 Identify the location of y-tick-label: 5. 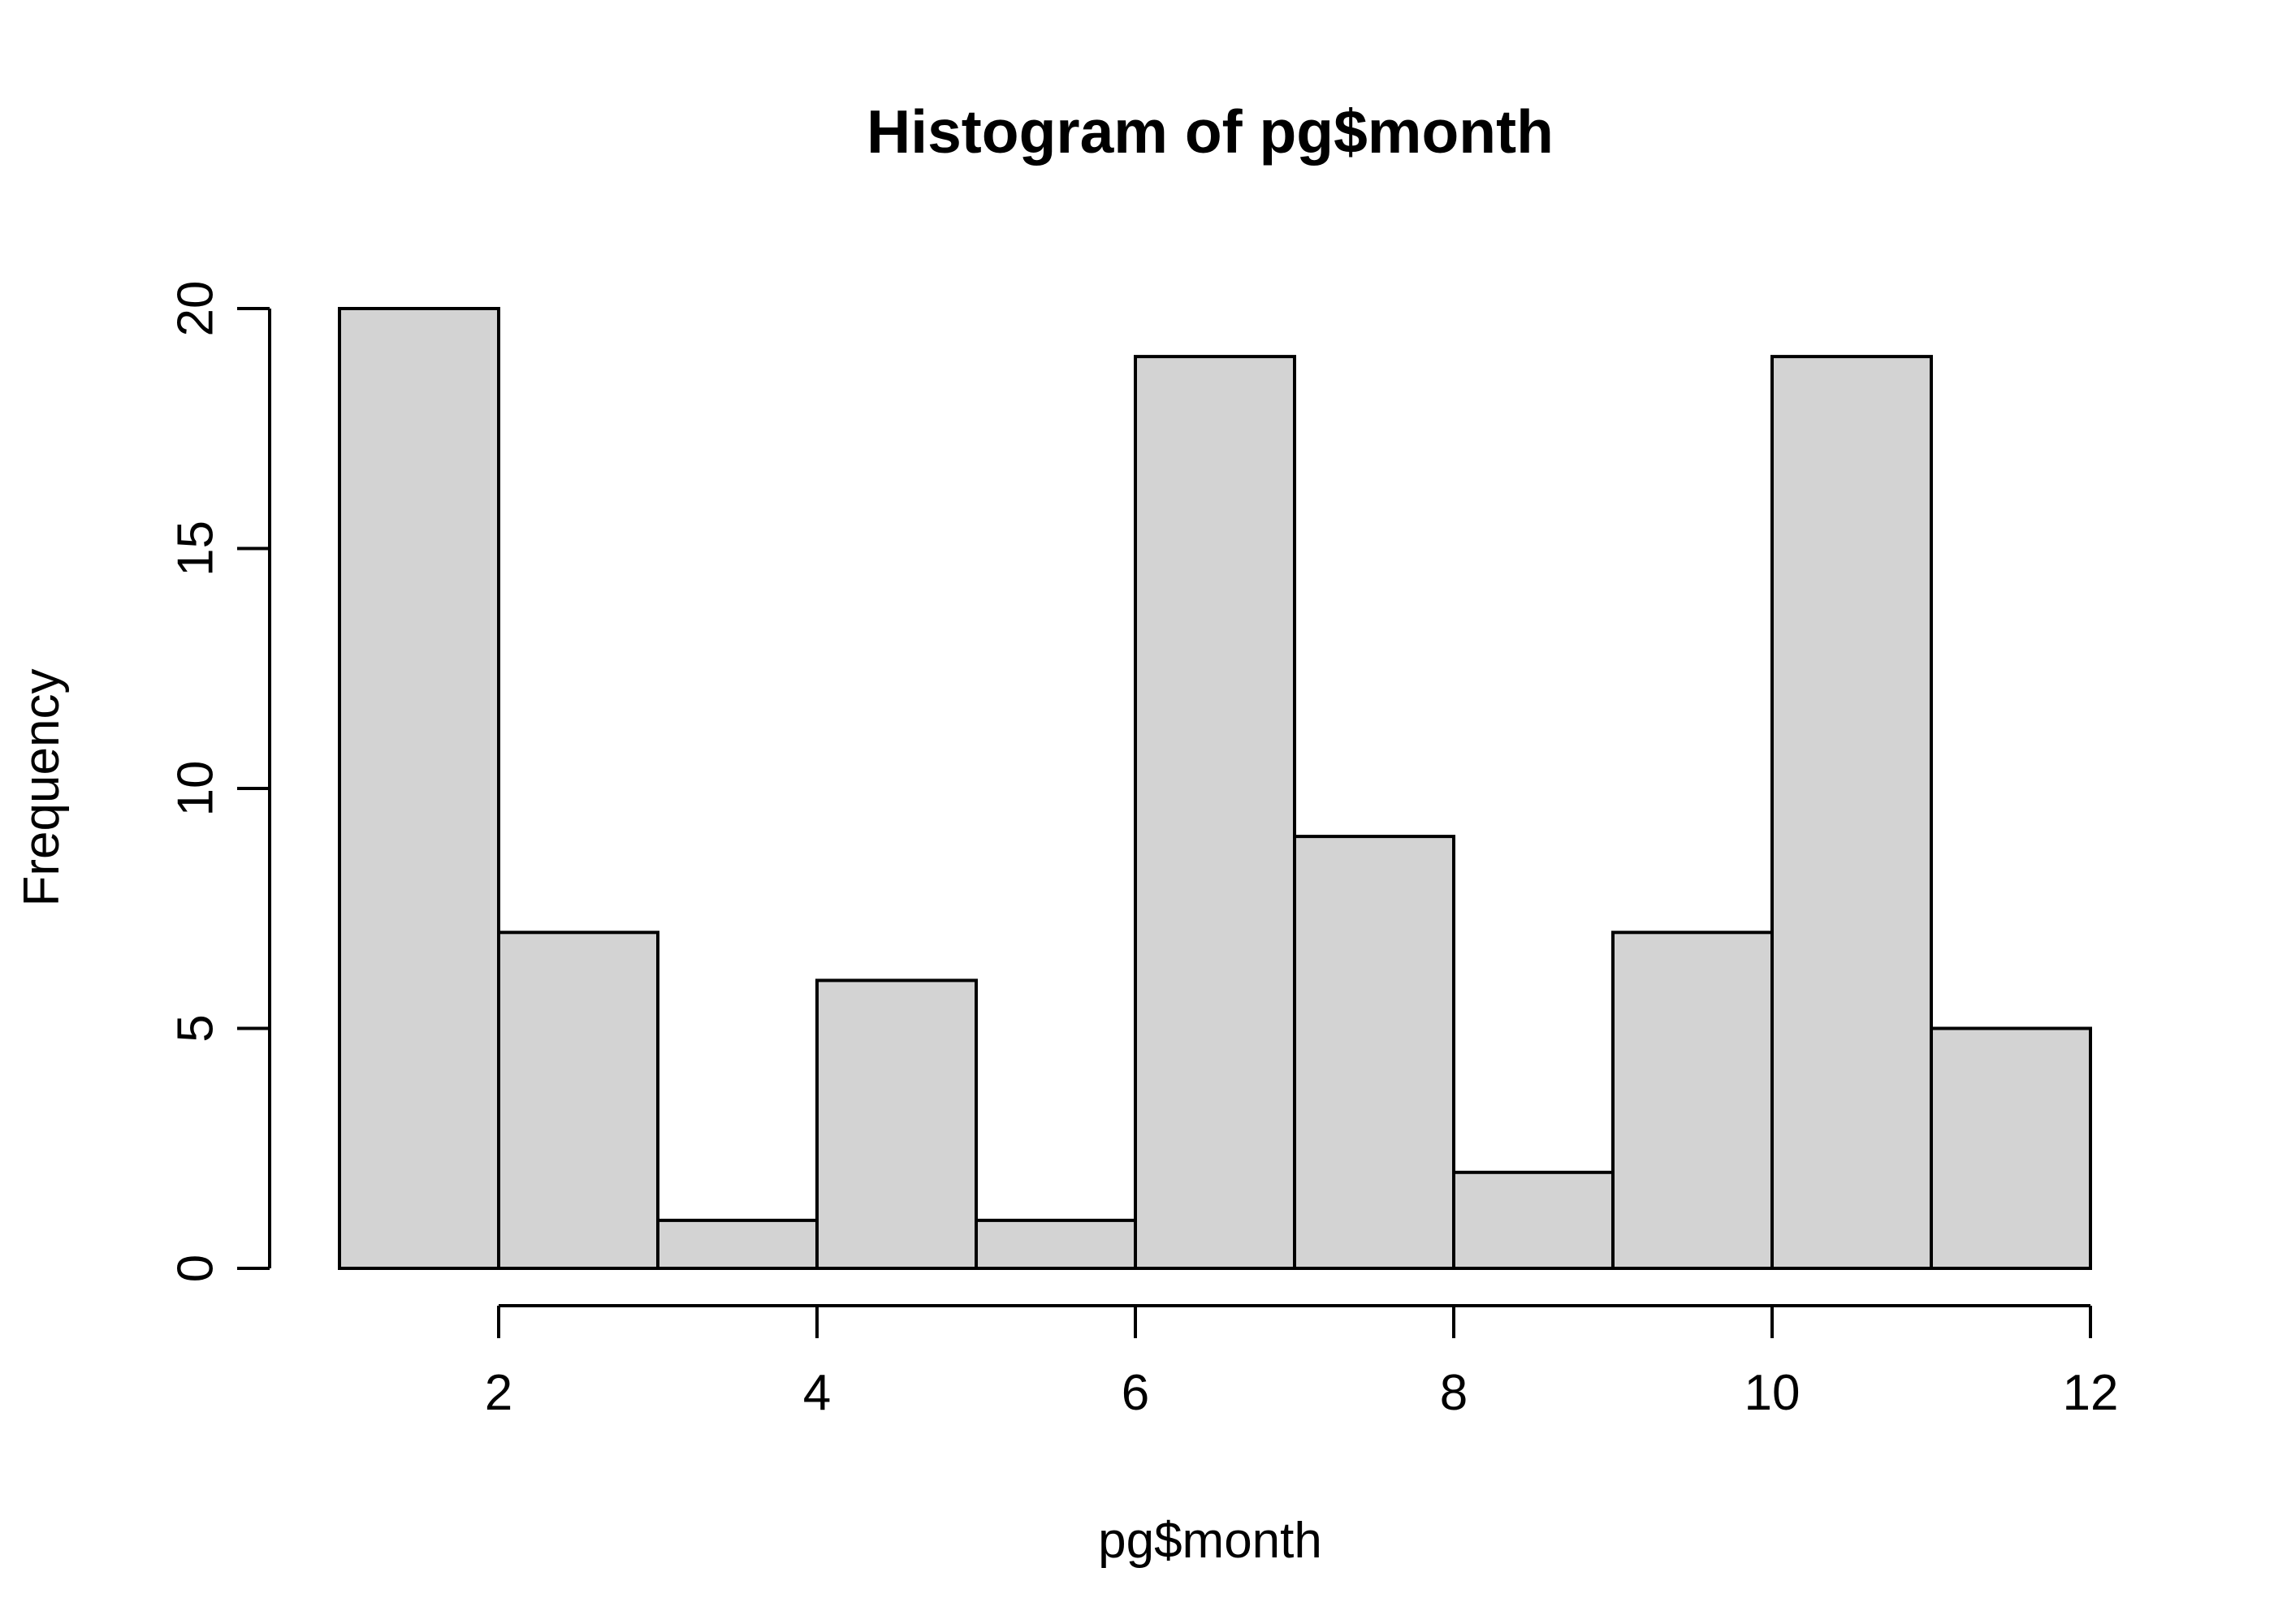
(196, 1028).